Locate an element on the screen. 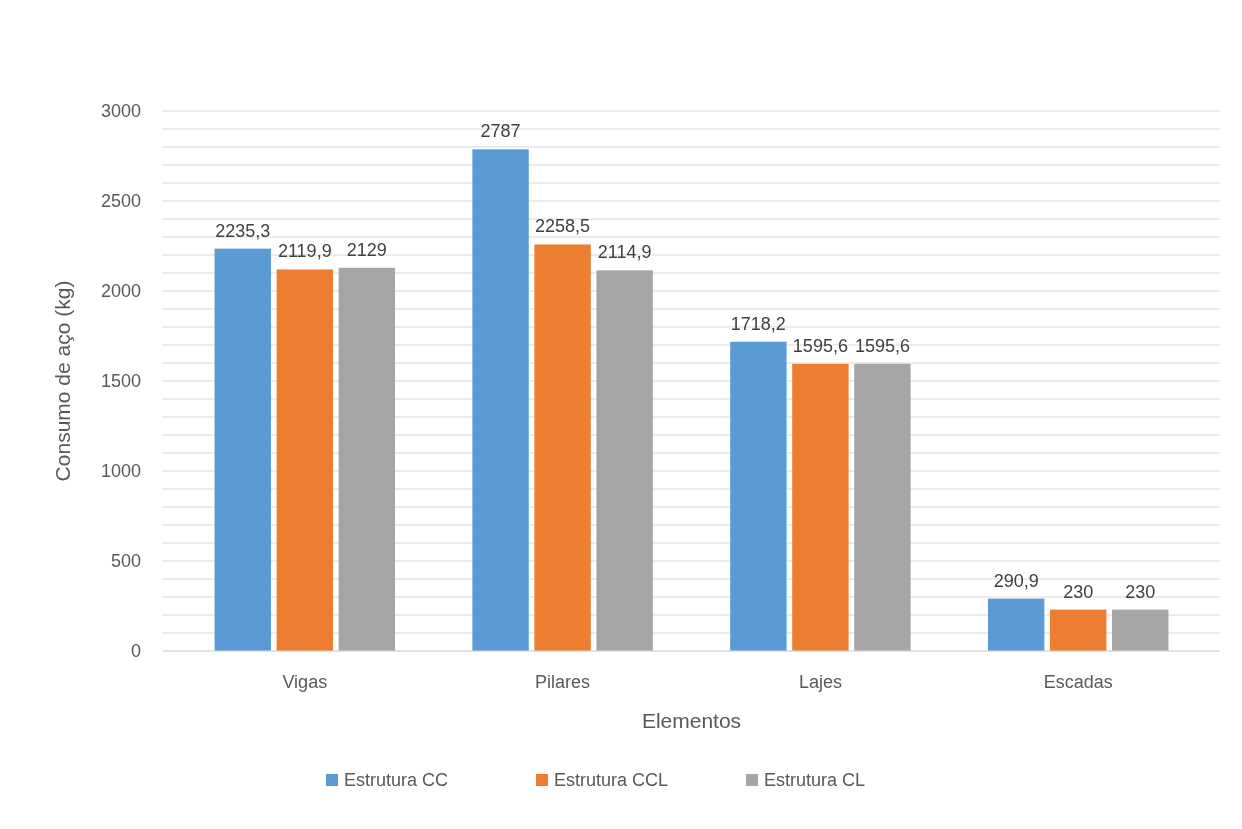 Image resolution: width=1242 pixels, height=829 pixels. y-tick-label: 2500 is located at coordinates (120, 201).